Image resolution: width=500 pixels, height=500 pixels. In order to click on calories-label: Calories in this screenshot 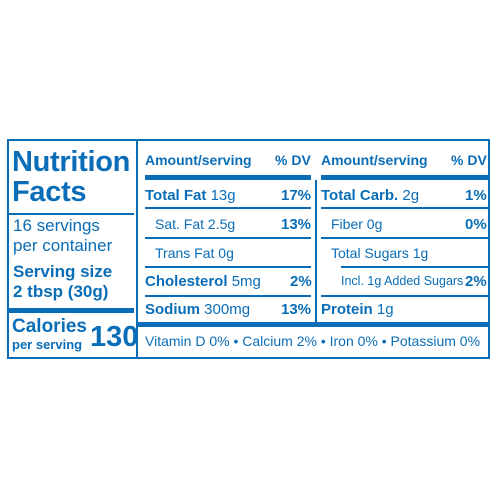, I will do `click(49, 326)`.